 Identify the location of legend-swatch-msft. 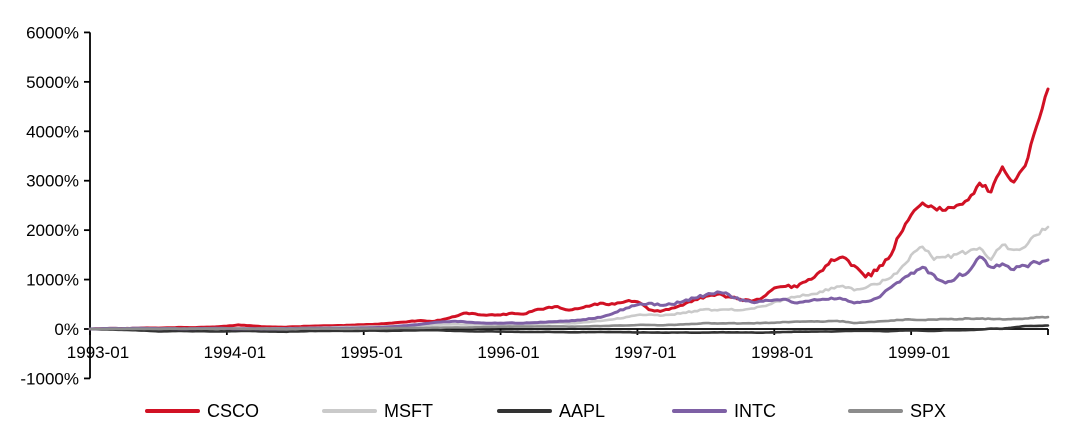
(349, 411).